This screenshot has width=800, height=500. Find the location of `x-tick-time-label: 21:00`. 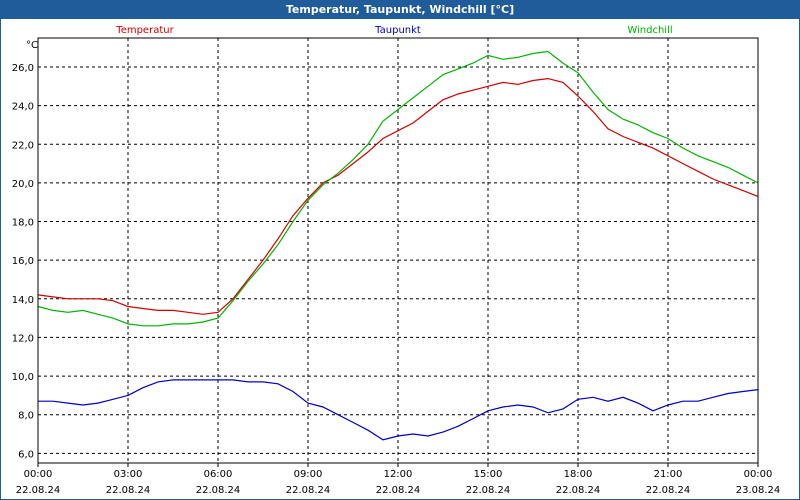

x-tick-time-label: 21:00 is located at coordinates (668, 474).